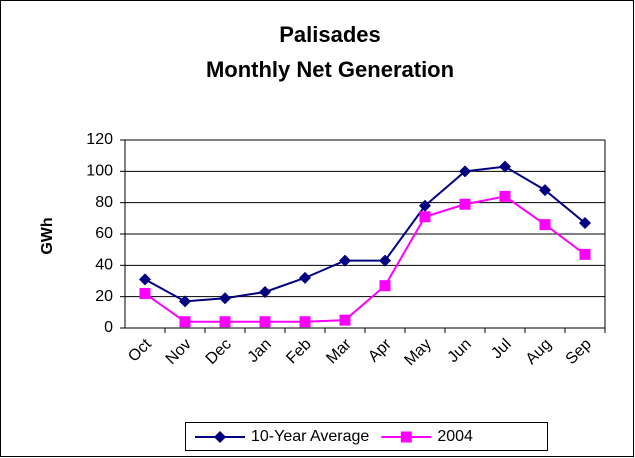 The image size is (635, 458). What do you see at coordinates (104, 202) in the screenshot?
I see `y-tick-label: 80` at bounding box center [104, 202].